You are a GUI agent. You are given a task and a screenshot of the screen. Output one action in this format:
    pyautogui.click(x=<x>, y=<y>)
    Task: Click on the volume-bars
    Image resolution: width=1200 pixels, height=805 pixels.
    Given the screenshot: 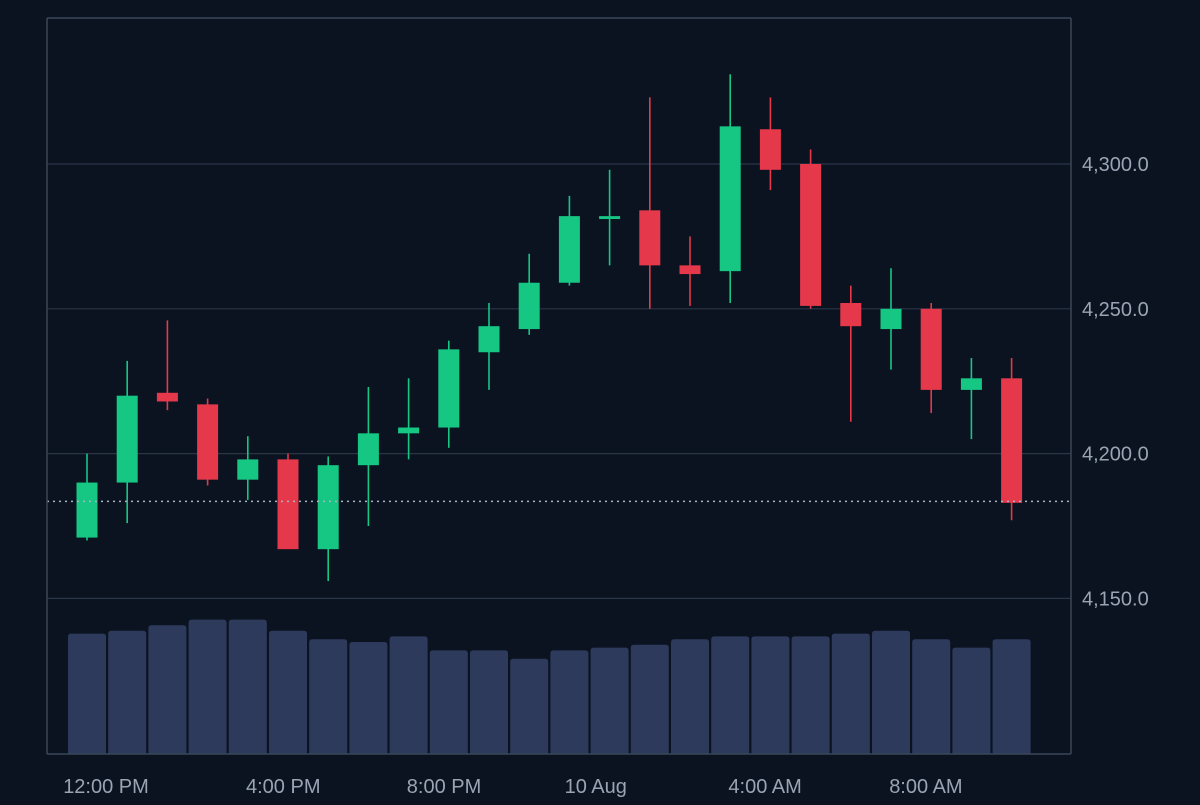 What is the action you would take?
    pyautogui.click(x=549, y=686)
    